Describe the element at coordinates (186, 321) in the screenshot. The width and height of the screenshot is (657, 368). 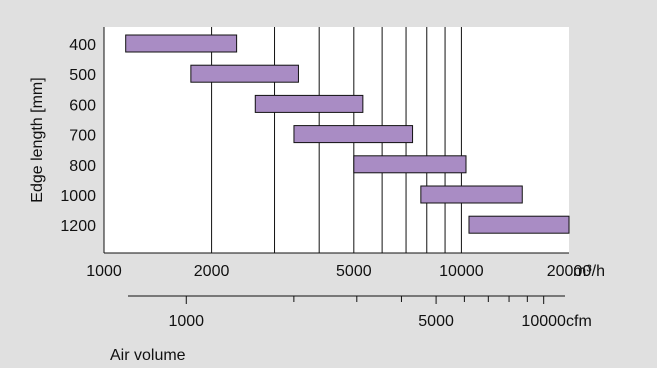
I see `secondary-tick-label: 1000` at that location.